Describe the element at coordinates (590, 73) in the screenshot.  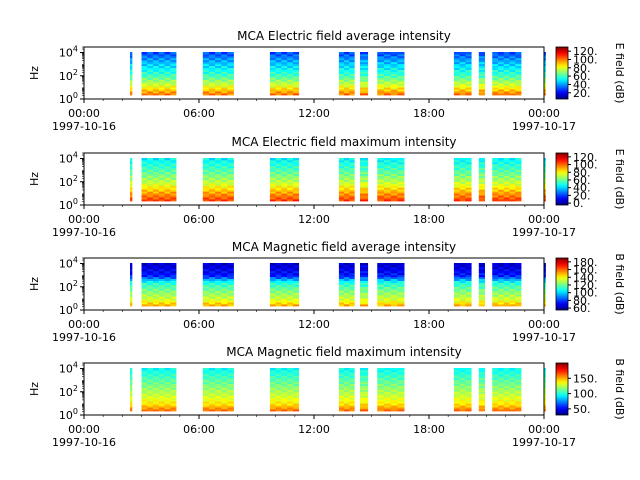
I see `colorbar: 20.40.60.80.100.120. E field (dB)` at that location.